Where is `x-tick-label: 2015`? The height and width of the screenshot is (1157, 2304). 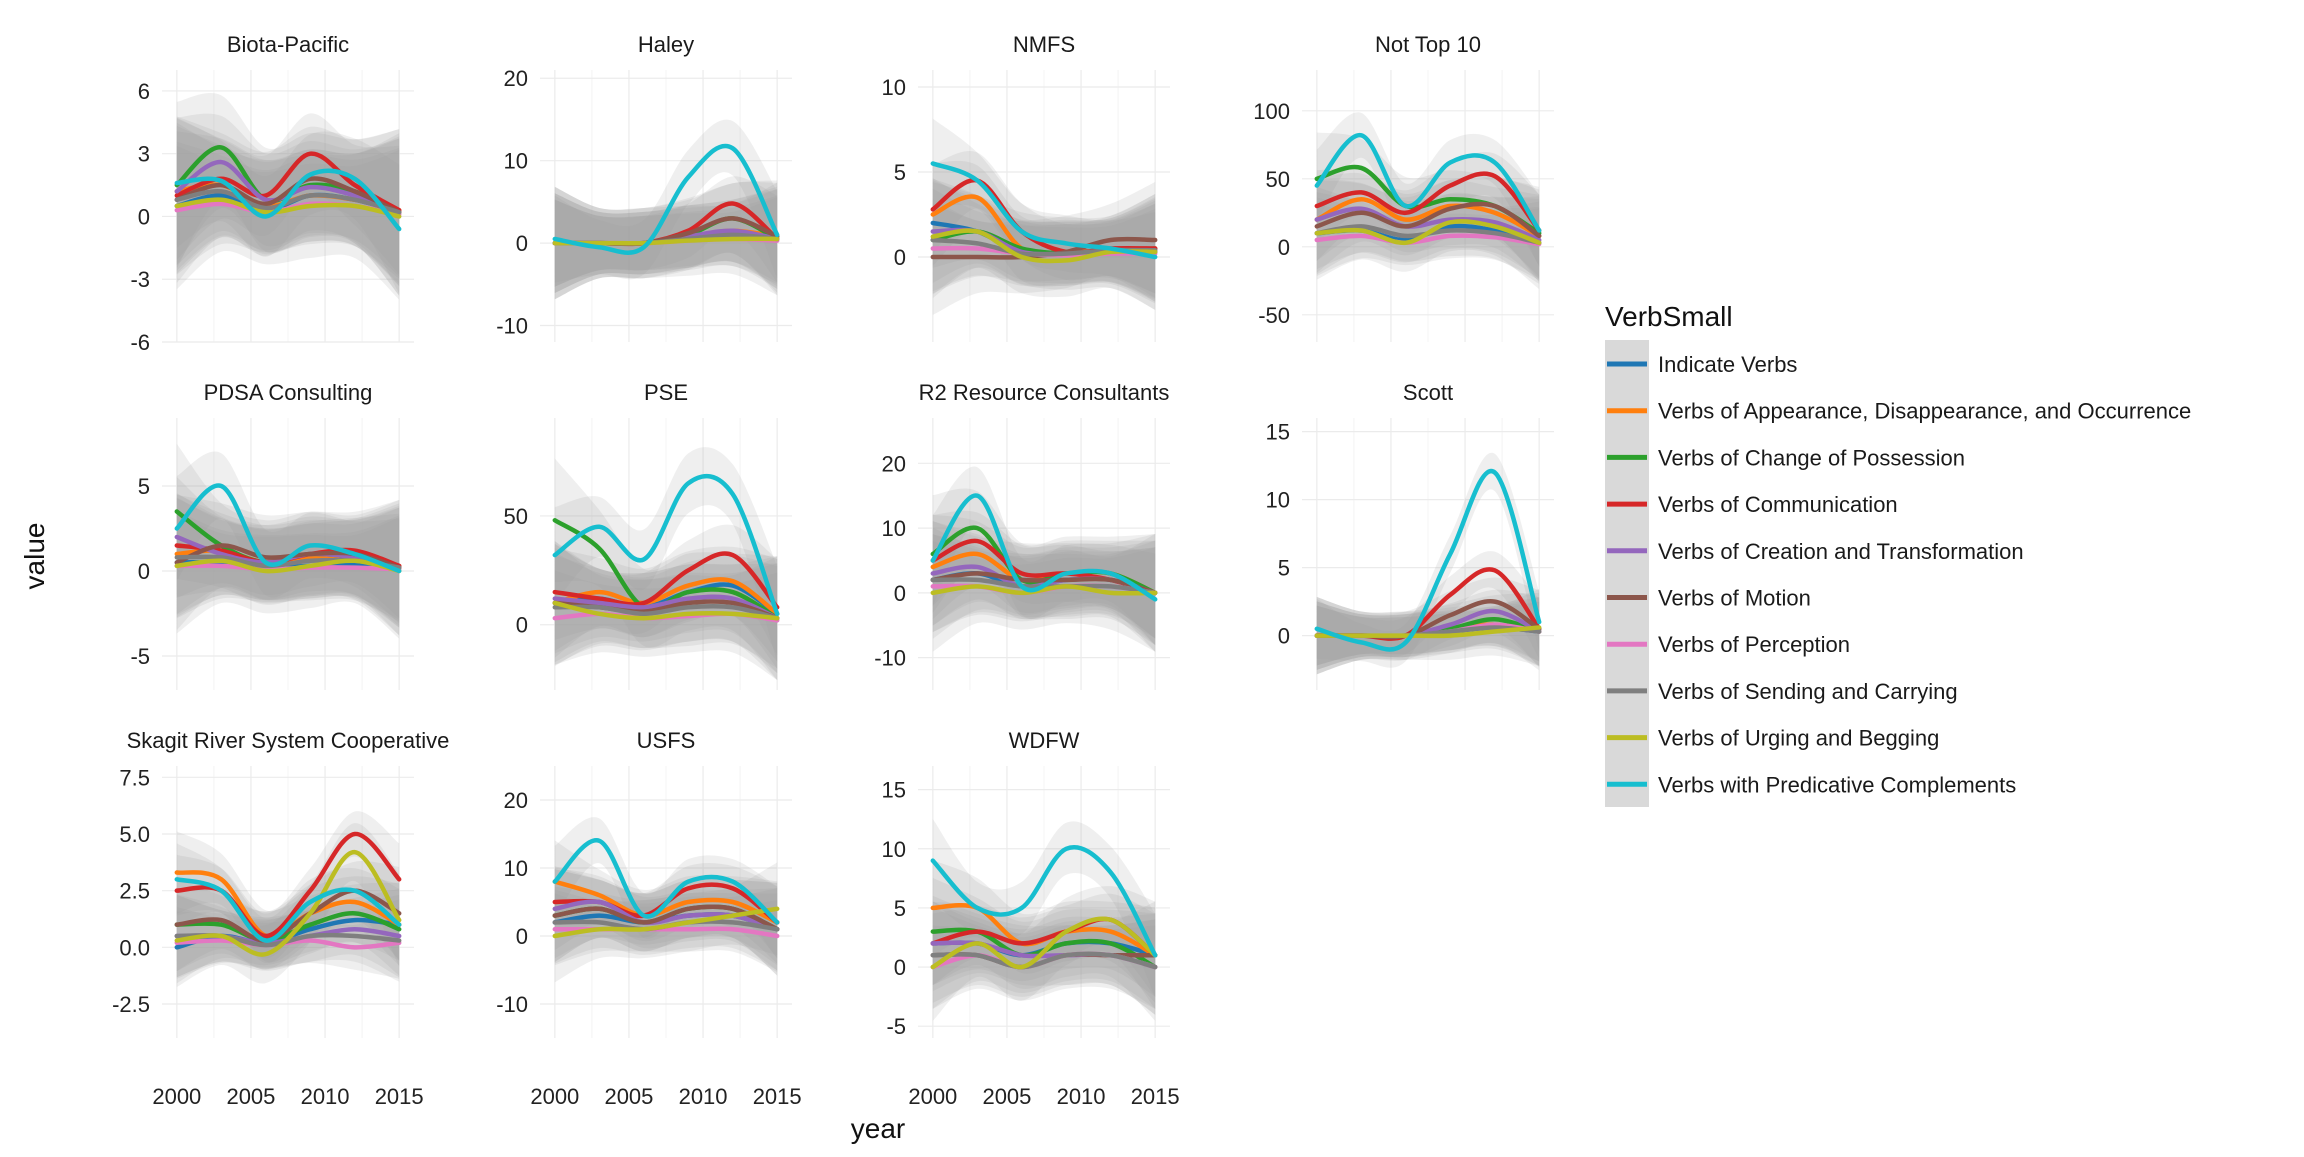
x-tick-label: 2015 is located at coordinates (399, 1096).